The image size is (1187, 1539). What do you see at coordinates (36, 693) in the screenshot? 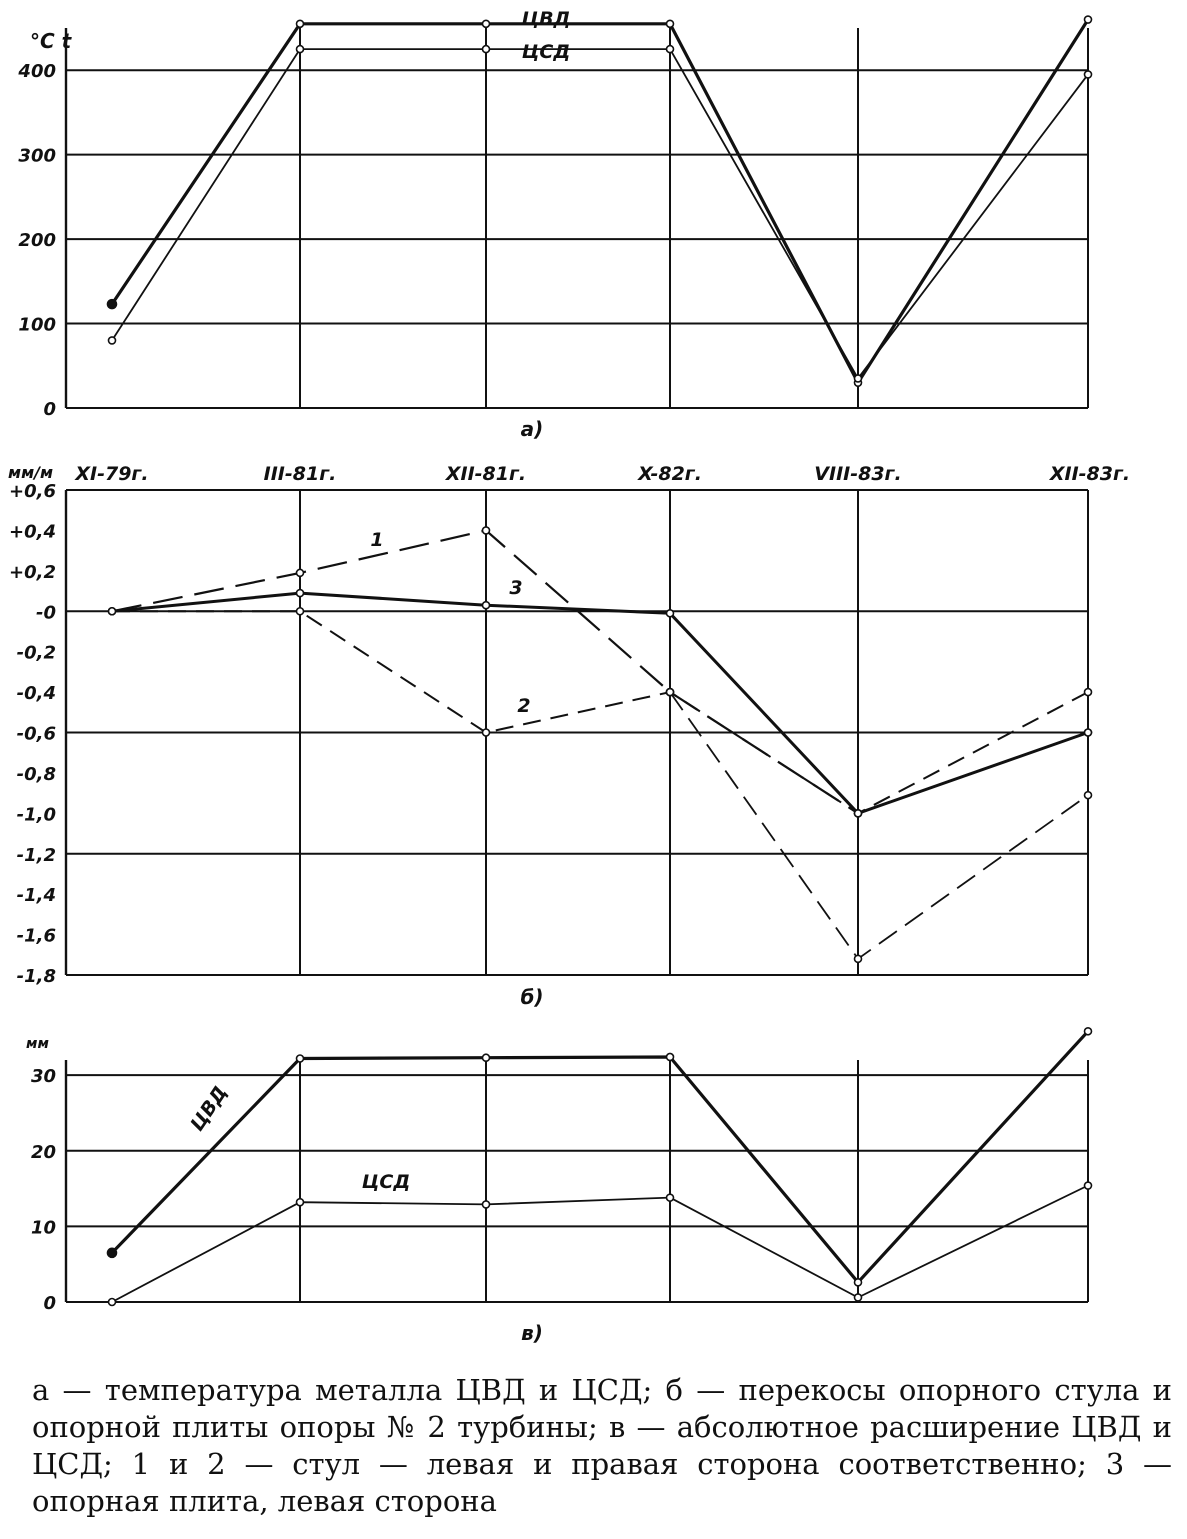
I see `y-tick-label: -0,4` at bounding box center [36, 693].